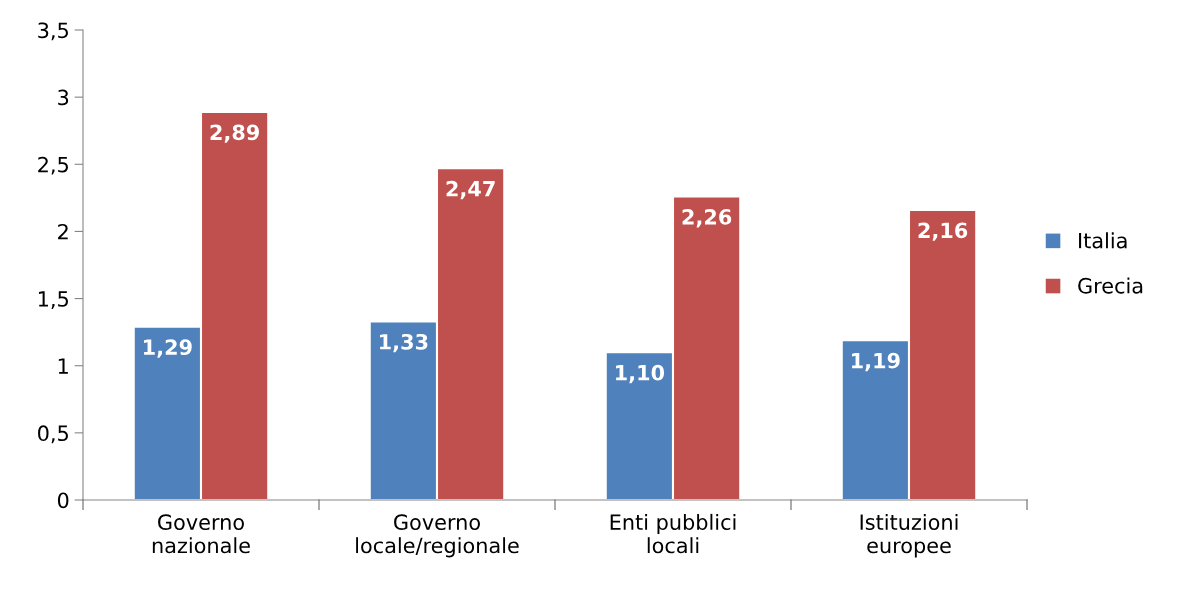 The width and height of the screenshot is (1181, 594). Describe the element at coordinates (1103, 240) in the screenshot. I see `legend-label: Italia` at that location.